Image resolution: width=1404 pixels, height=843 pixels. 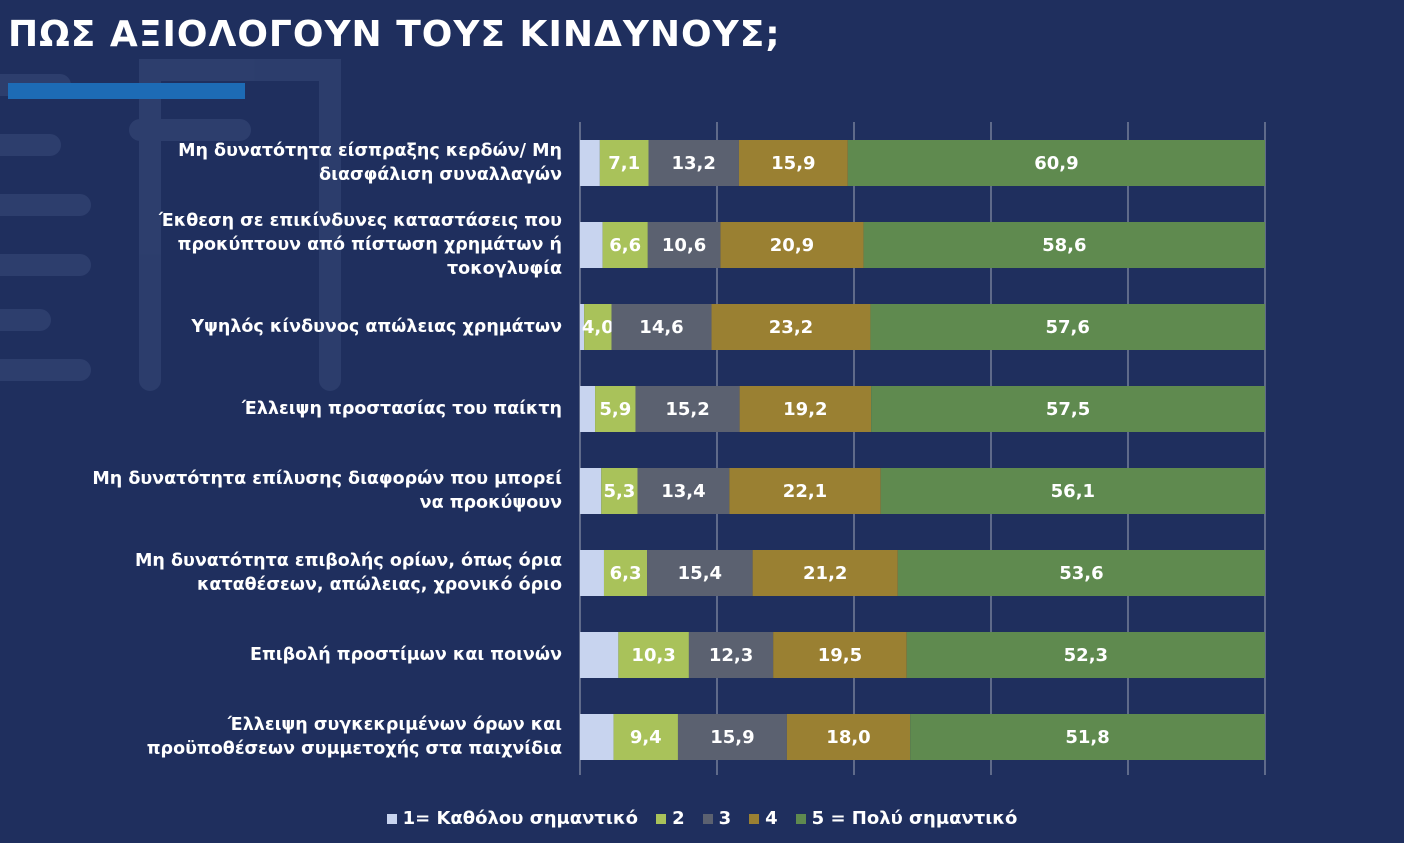 I want to click on data-label: 20,9, so click(x=792, y=245).